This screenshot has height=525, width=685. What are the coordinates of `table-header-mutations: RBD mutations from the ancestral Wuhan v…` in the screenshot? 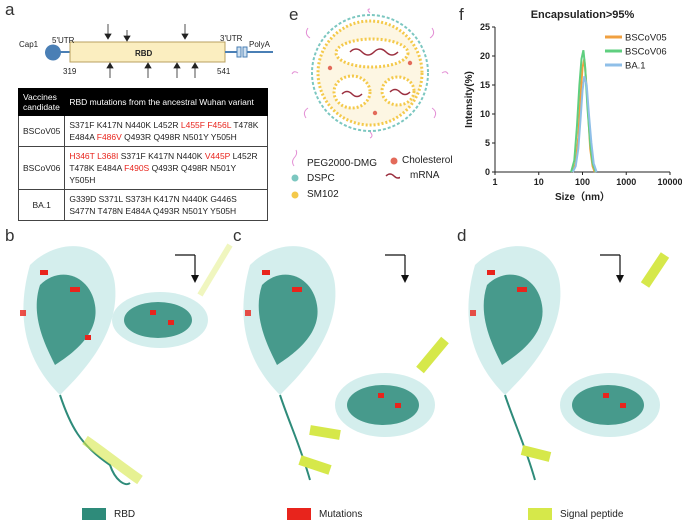 It's located at (166, 102).